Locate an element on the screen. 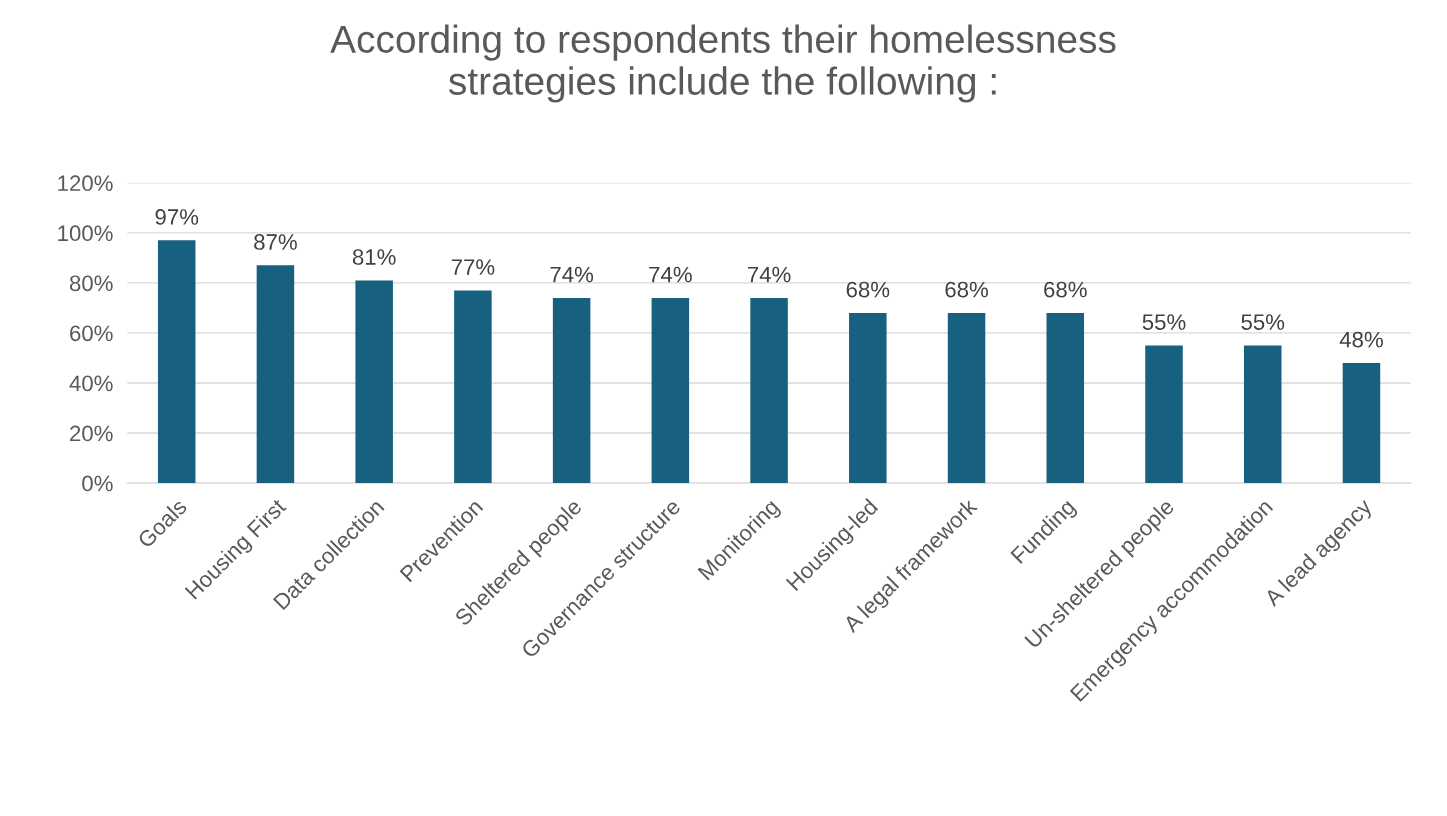  data-label: 77% is located at coordinates (473, 267).